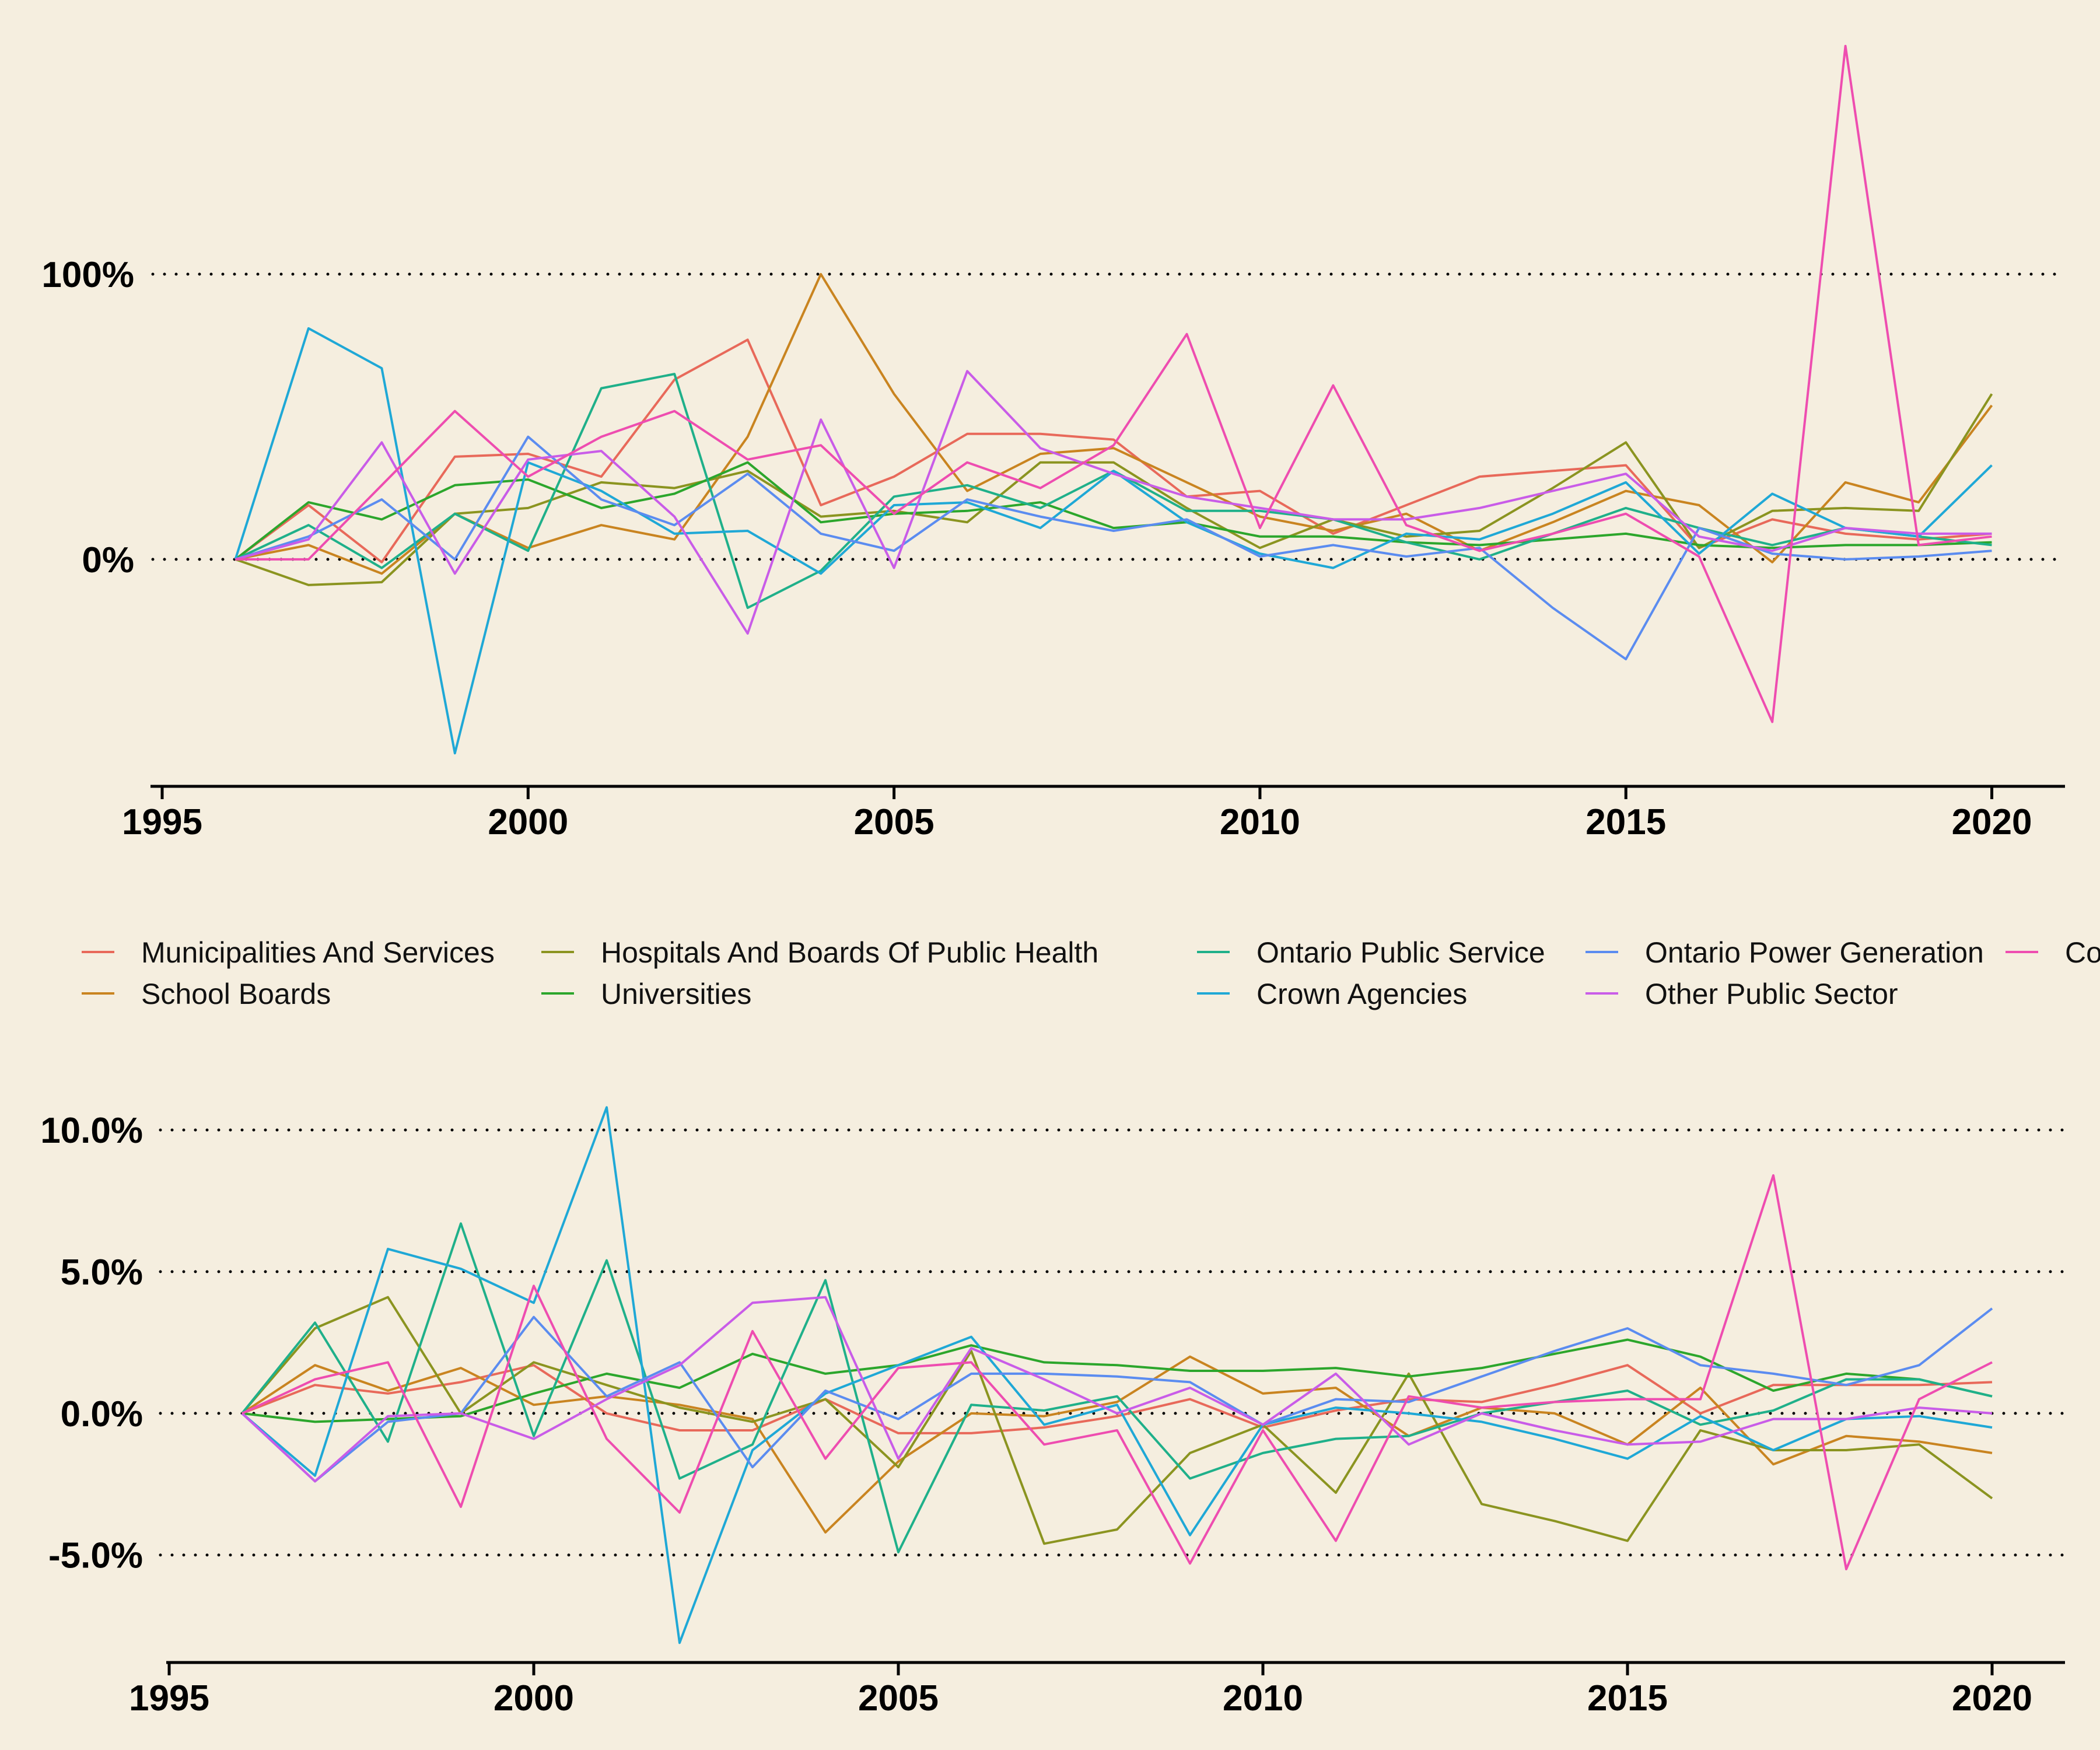 The height and width of the screenshot is (1750, 2100). I want to click on legend-label: Coll, so click(2082, 952).